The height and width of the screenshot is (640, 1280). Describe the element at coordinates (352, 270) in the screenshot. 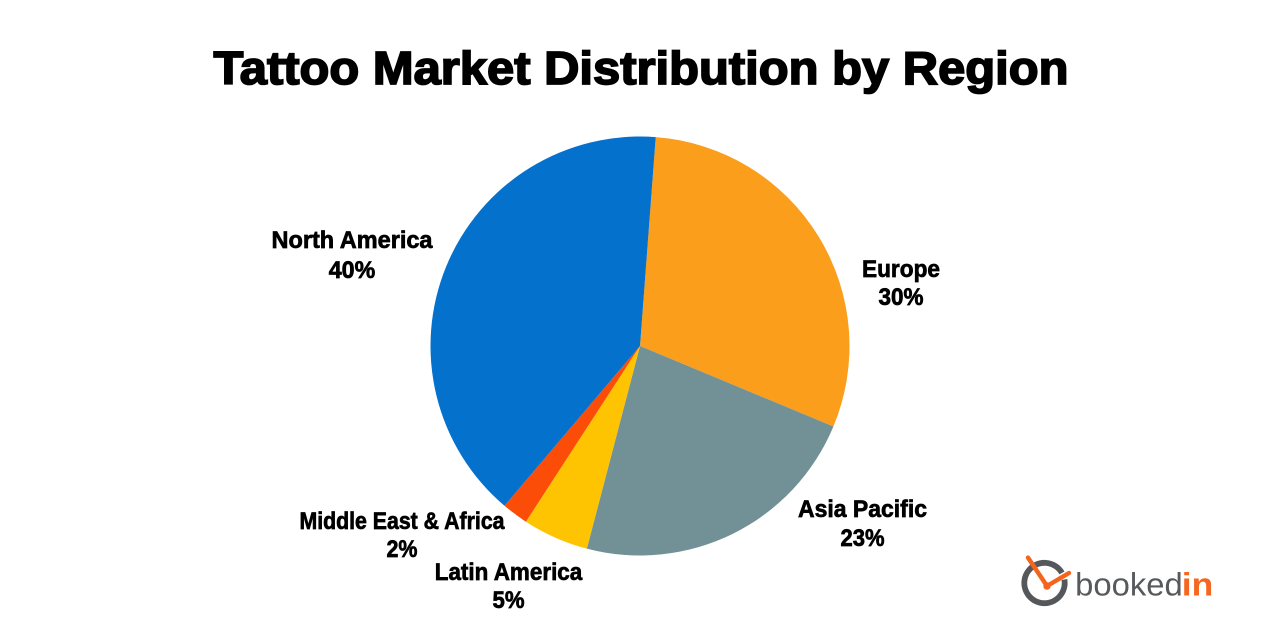

I see `svg-text: 40%` at that location.